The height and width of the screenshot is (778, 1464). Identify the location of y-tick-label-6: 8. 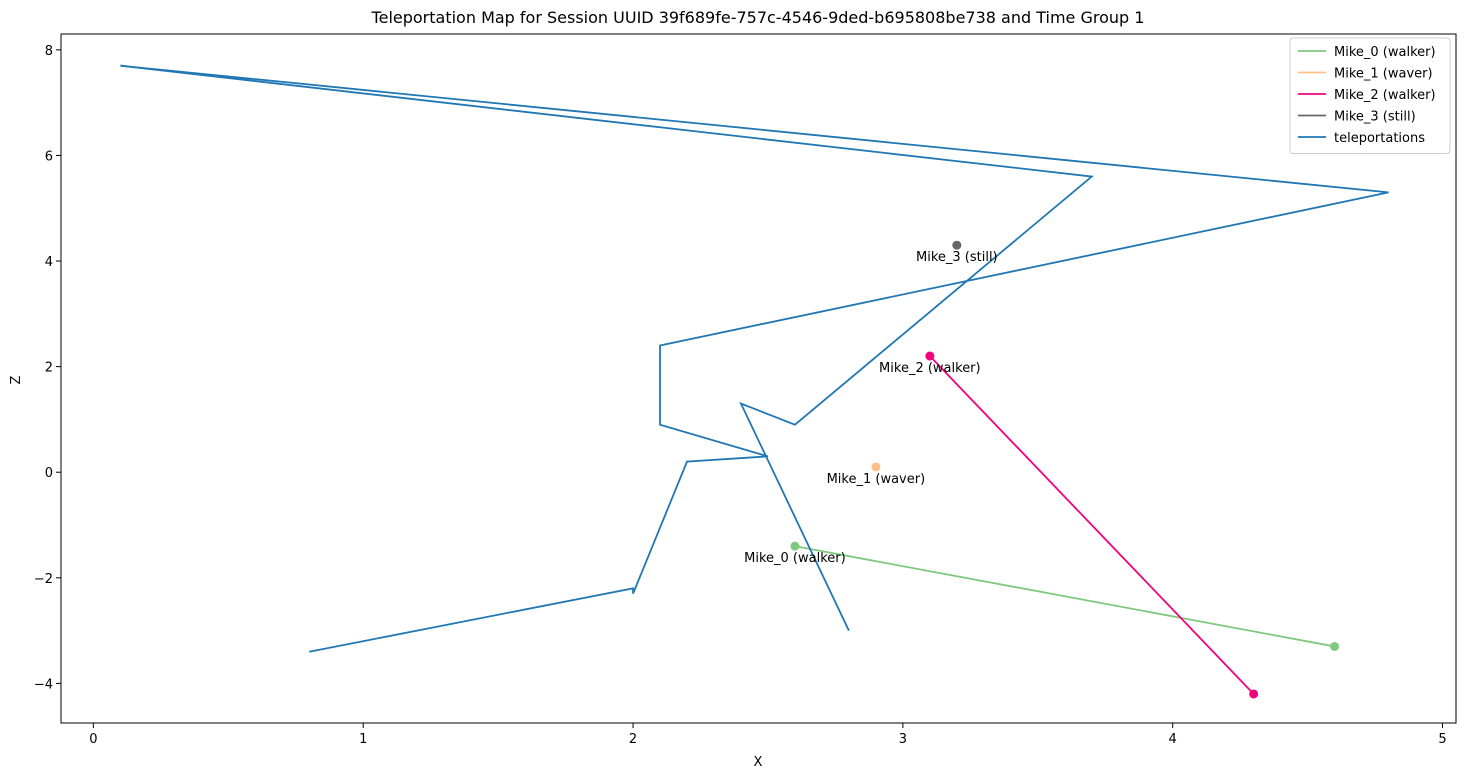
(49, 51).